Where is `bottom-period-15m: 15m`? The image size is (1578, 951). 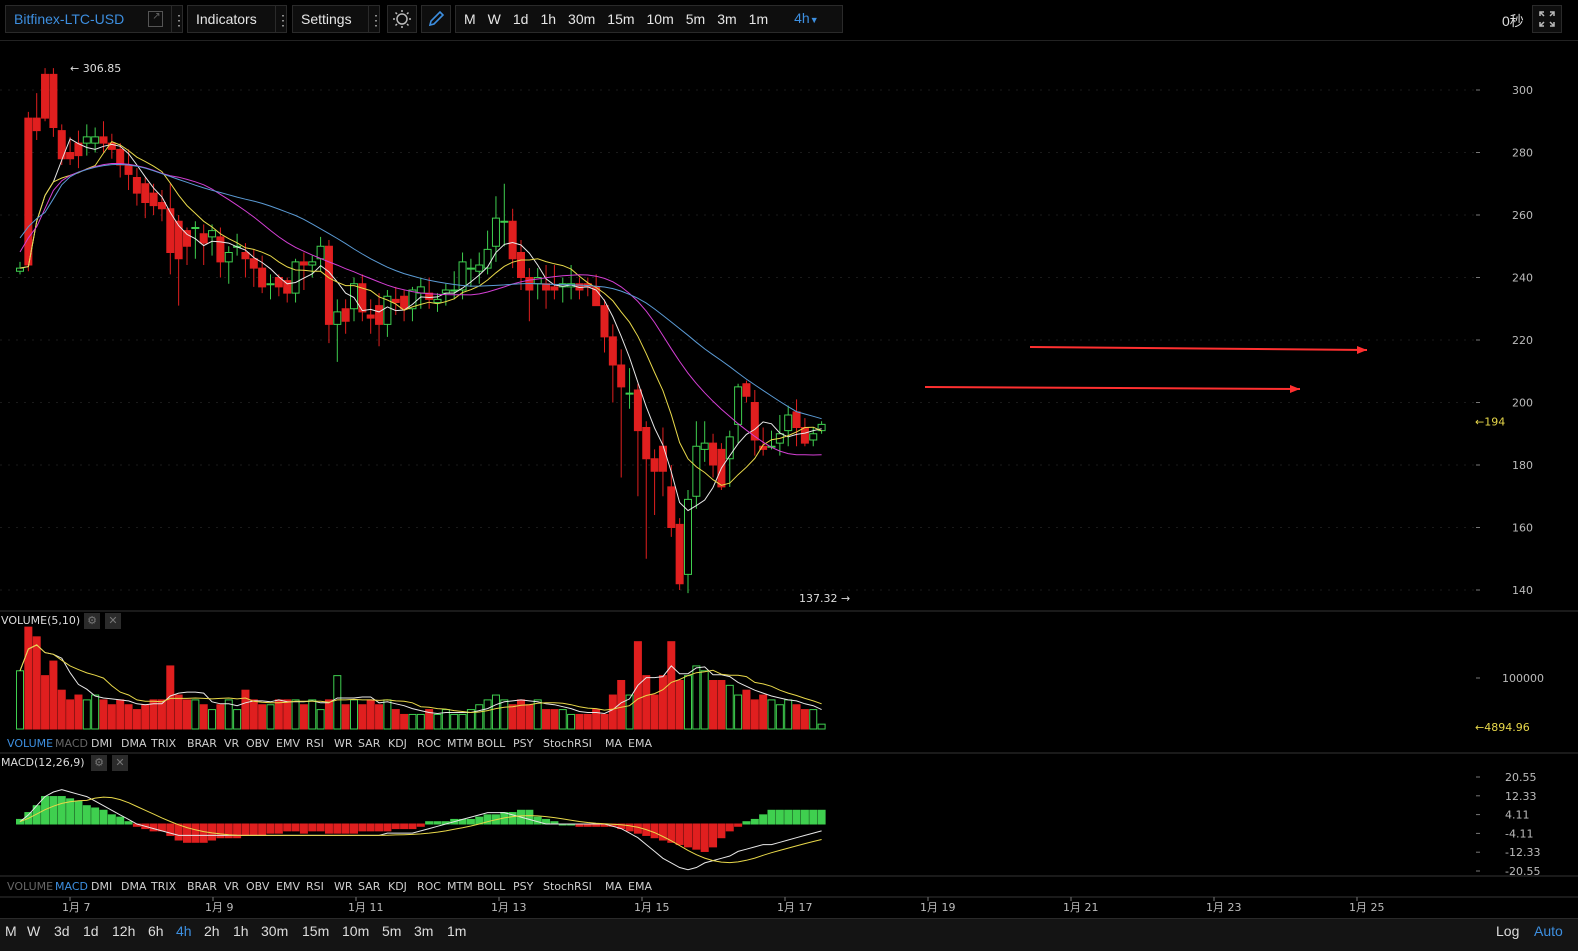
bottom-period-15m: 15m is located at coordinates (316, 931).